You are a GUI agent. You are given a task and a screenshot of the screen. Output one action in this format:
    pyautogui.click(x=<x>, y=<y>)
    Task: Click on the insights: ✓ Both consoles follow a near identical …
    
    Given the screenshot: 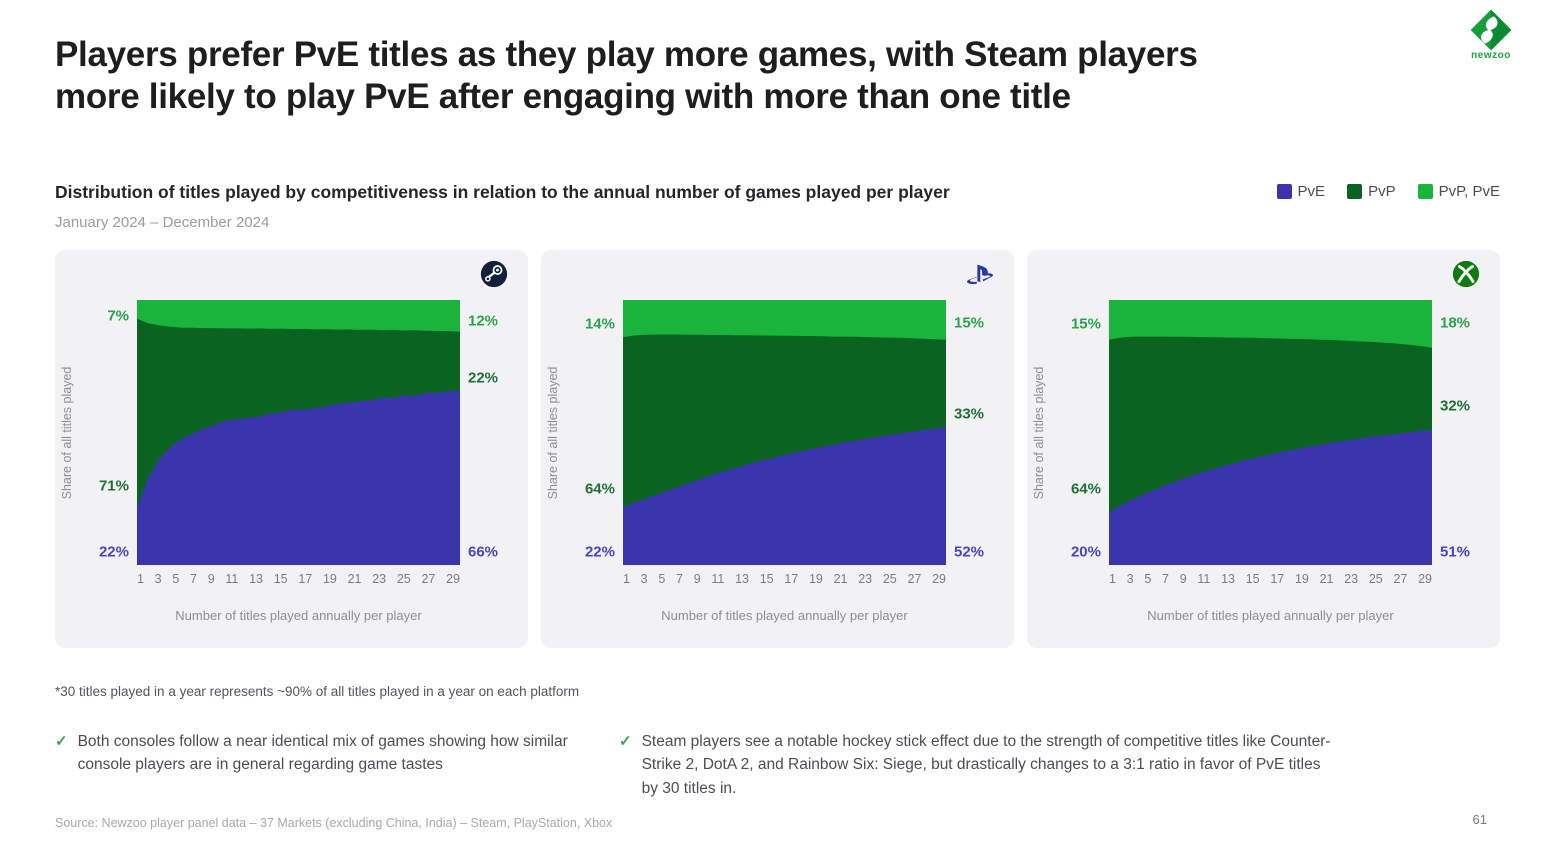 What is the action you would take?
    pyautogui.click(x=720, y=765)
    